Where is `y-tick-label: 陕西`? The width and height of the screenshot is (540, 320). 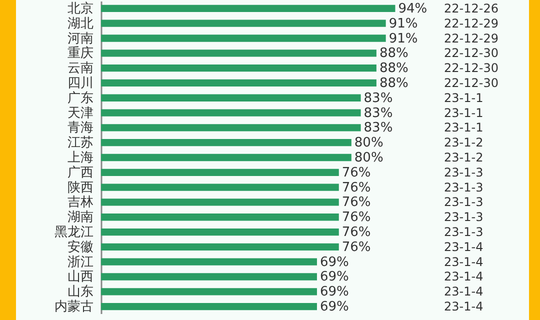 y-tick-label: 陕西 is located at coordinates (81, 188).